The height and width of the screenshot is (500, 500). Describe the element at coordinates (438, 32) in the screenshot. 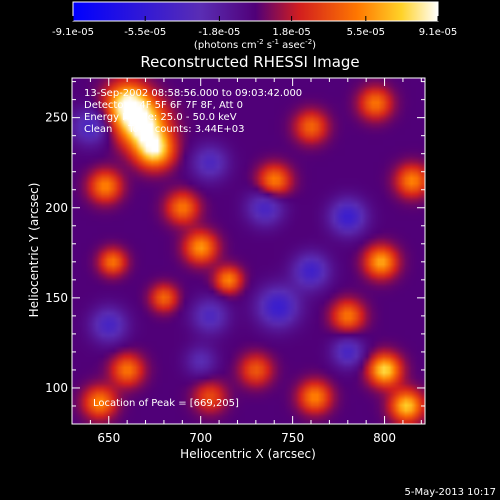

I see `colorbar-tick-label: 9.1e-05` at that location.